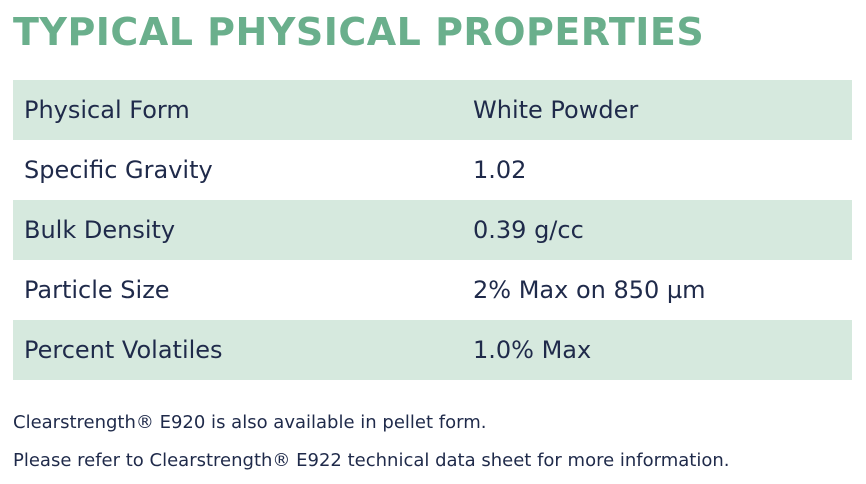 The image size is (866, 484). I want to click on table-row: Percent Volatiles 1.0% Max, so click(432, 350).